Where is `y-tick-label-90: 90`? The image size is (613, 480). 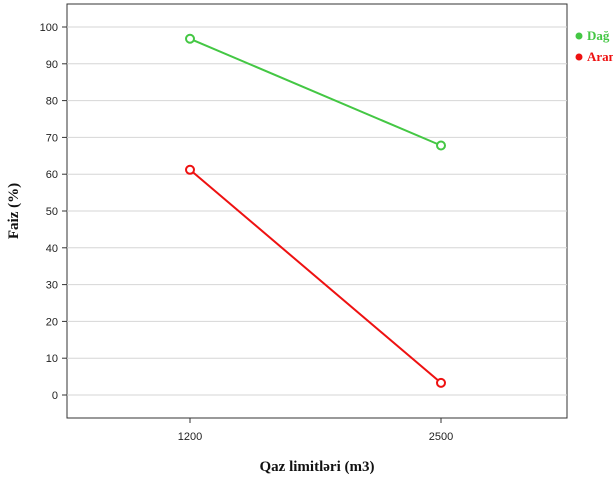
y-tick-label-90: 90 is located at coordinates (52, 65).